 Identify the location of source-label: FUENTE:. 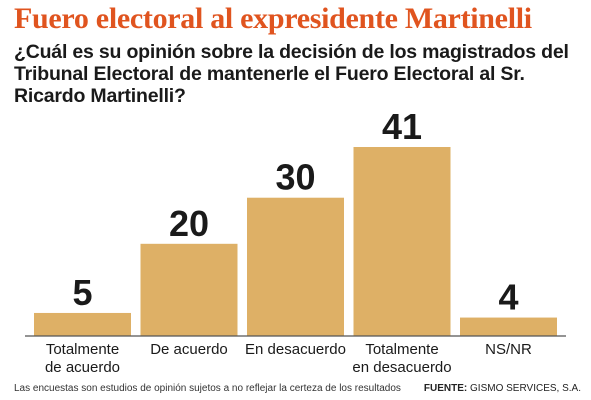
(445, 388).